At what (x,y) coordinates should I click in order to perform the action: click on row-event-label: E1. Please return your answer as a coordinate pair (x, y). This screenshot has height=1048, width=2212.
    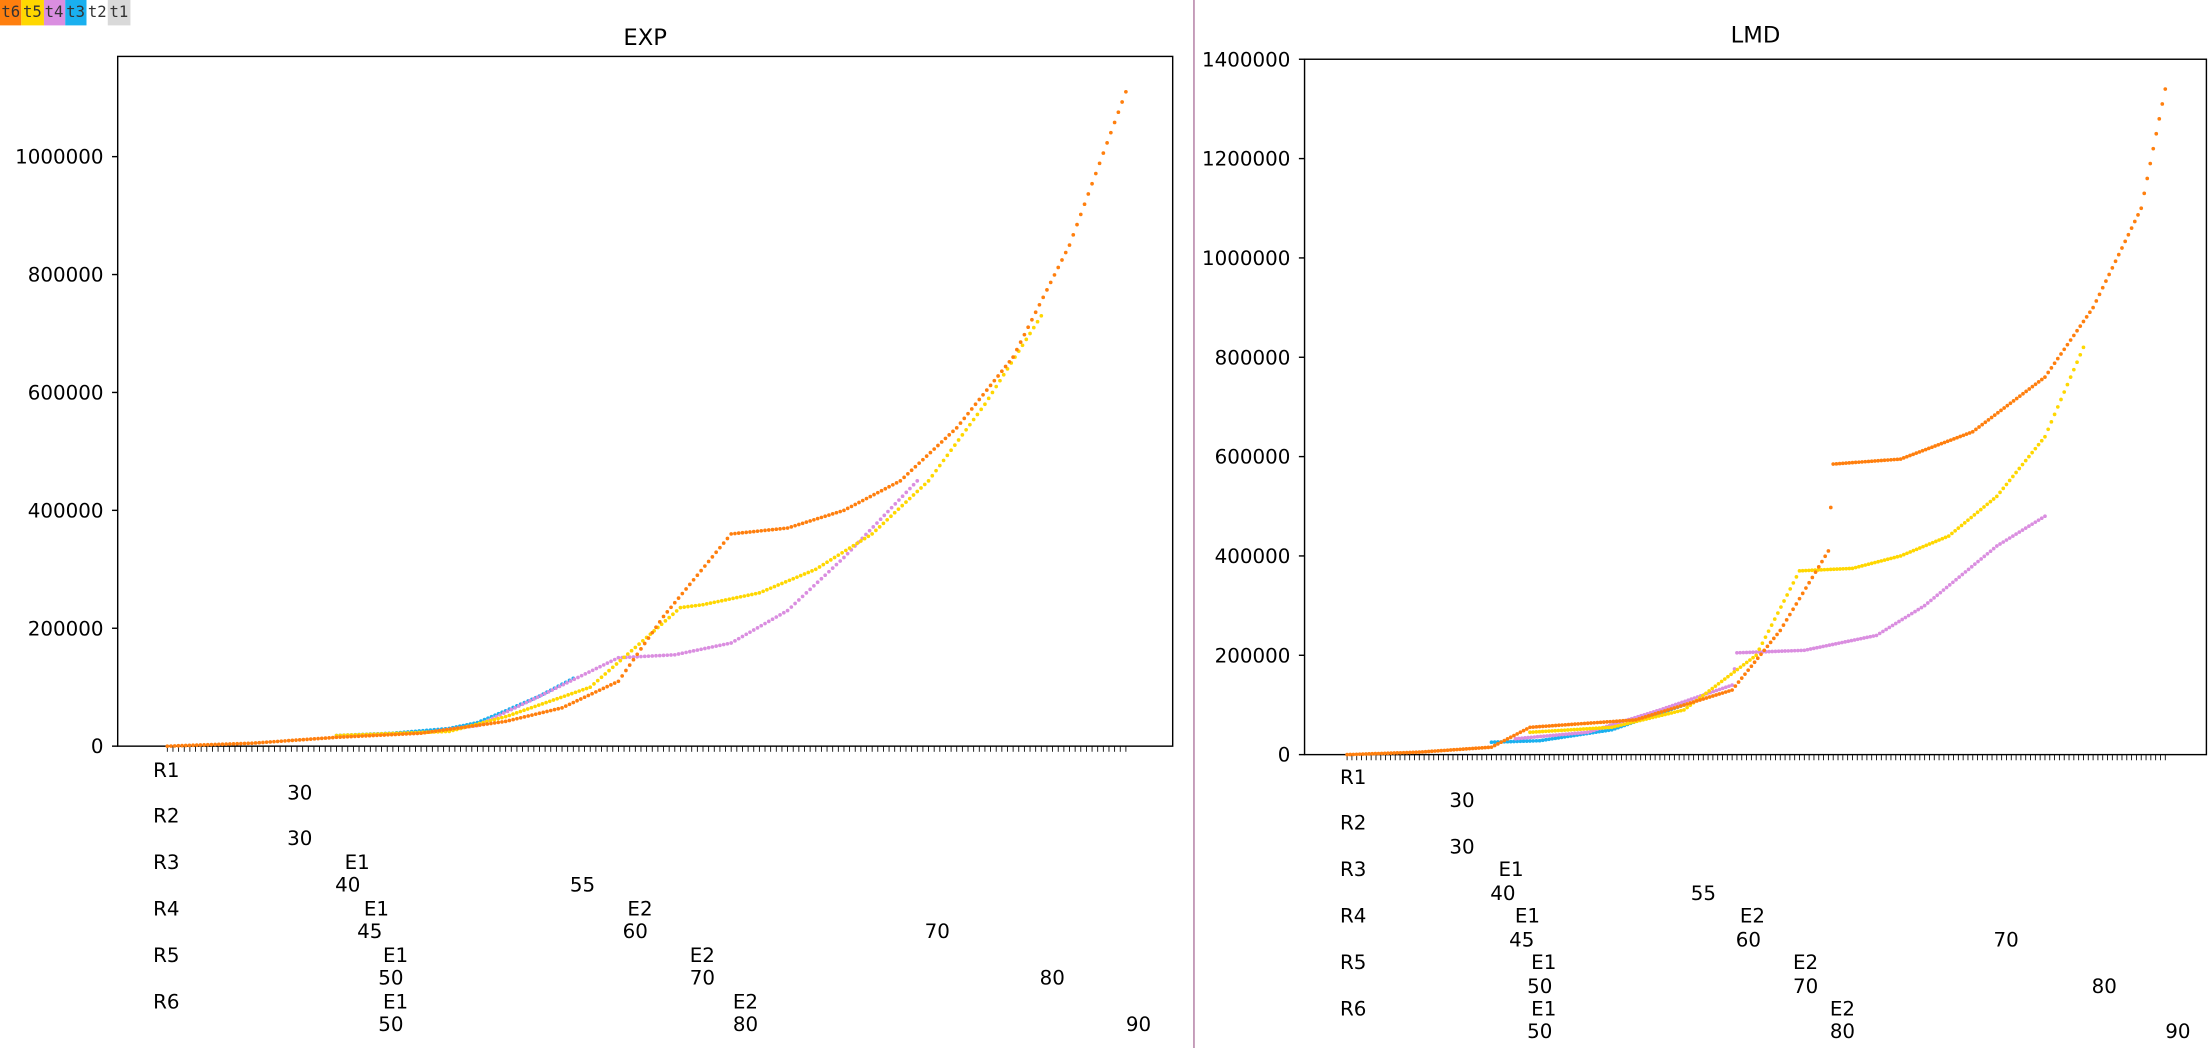
    Looking at the image, I should click on (1527, 916).